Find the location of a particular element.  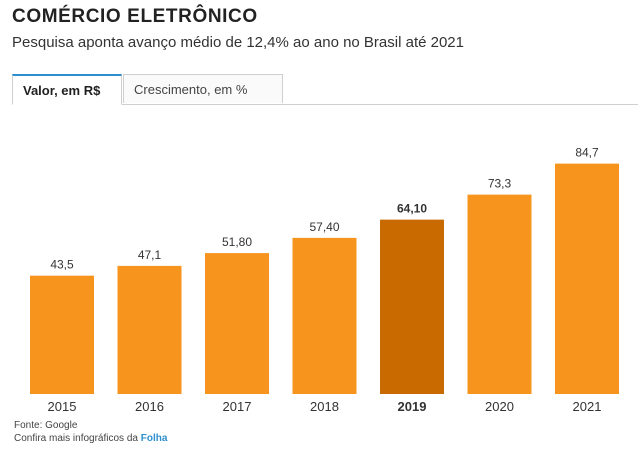

bar-2021 is located at coordinates (587, 278).